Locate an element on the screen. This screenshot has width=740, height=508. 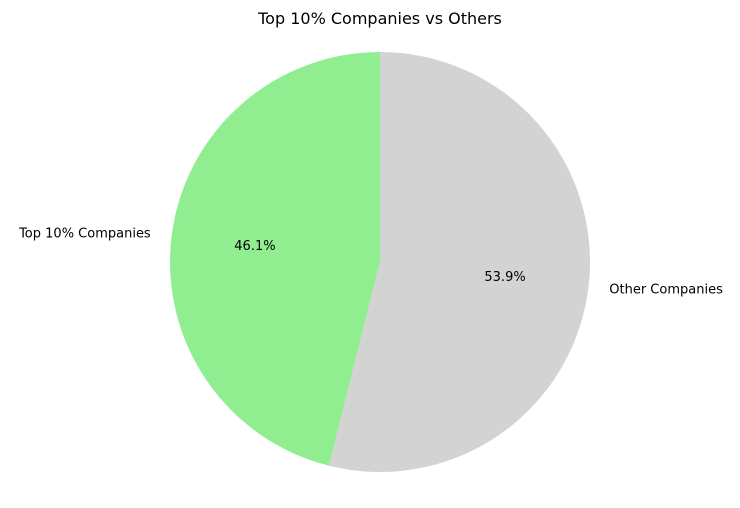
pie-percent-label: 46.1% is located at coordinates (254, 246).